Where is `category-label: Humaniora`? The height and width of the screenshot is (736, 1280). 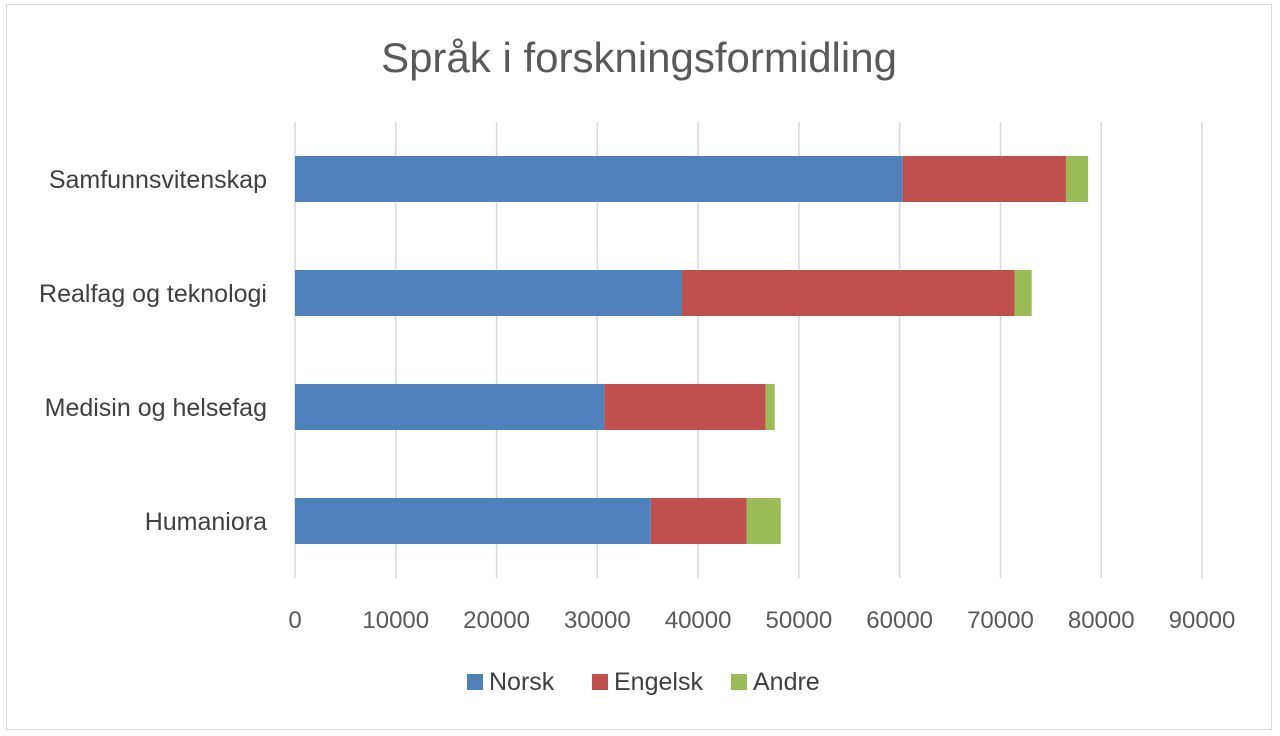 category-label: Humaniora is located at coordinates (206, 522).